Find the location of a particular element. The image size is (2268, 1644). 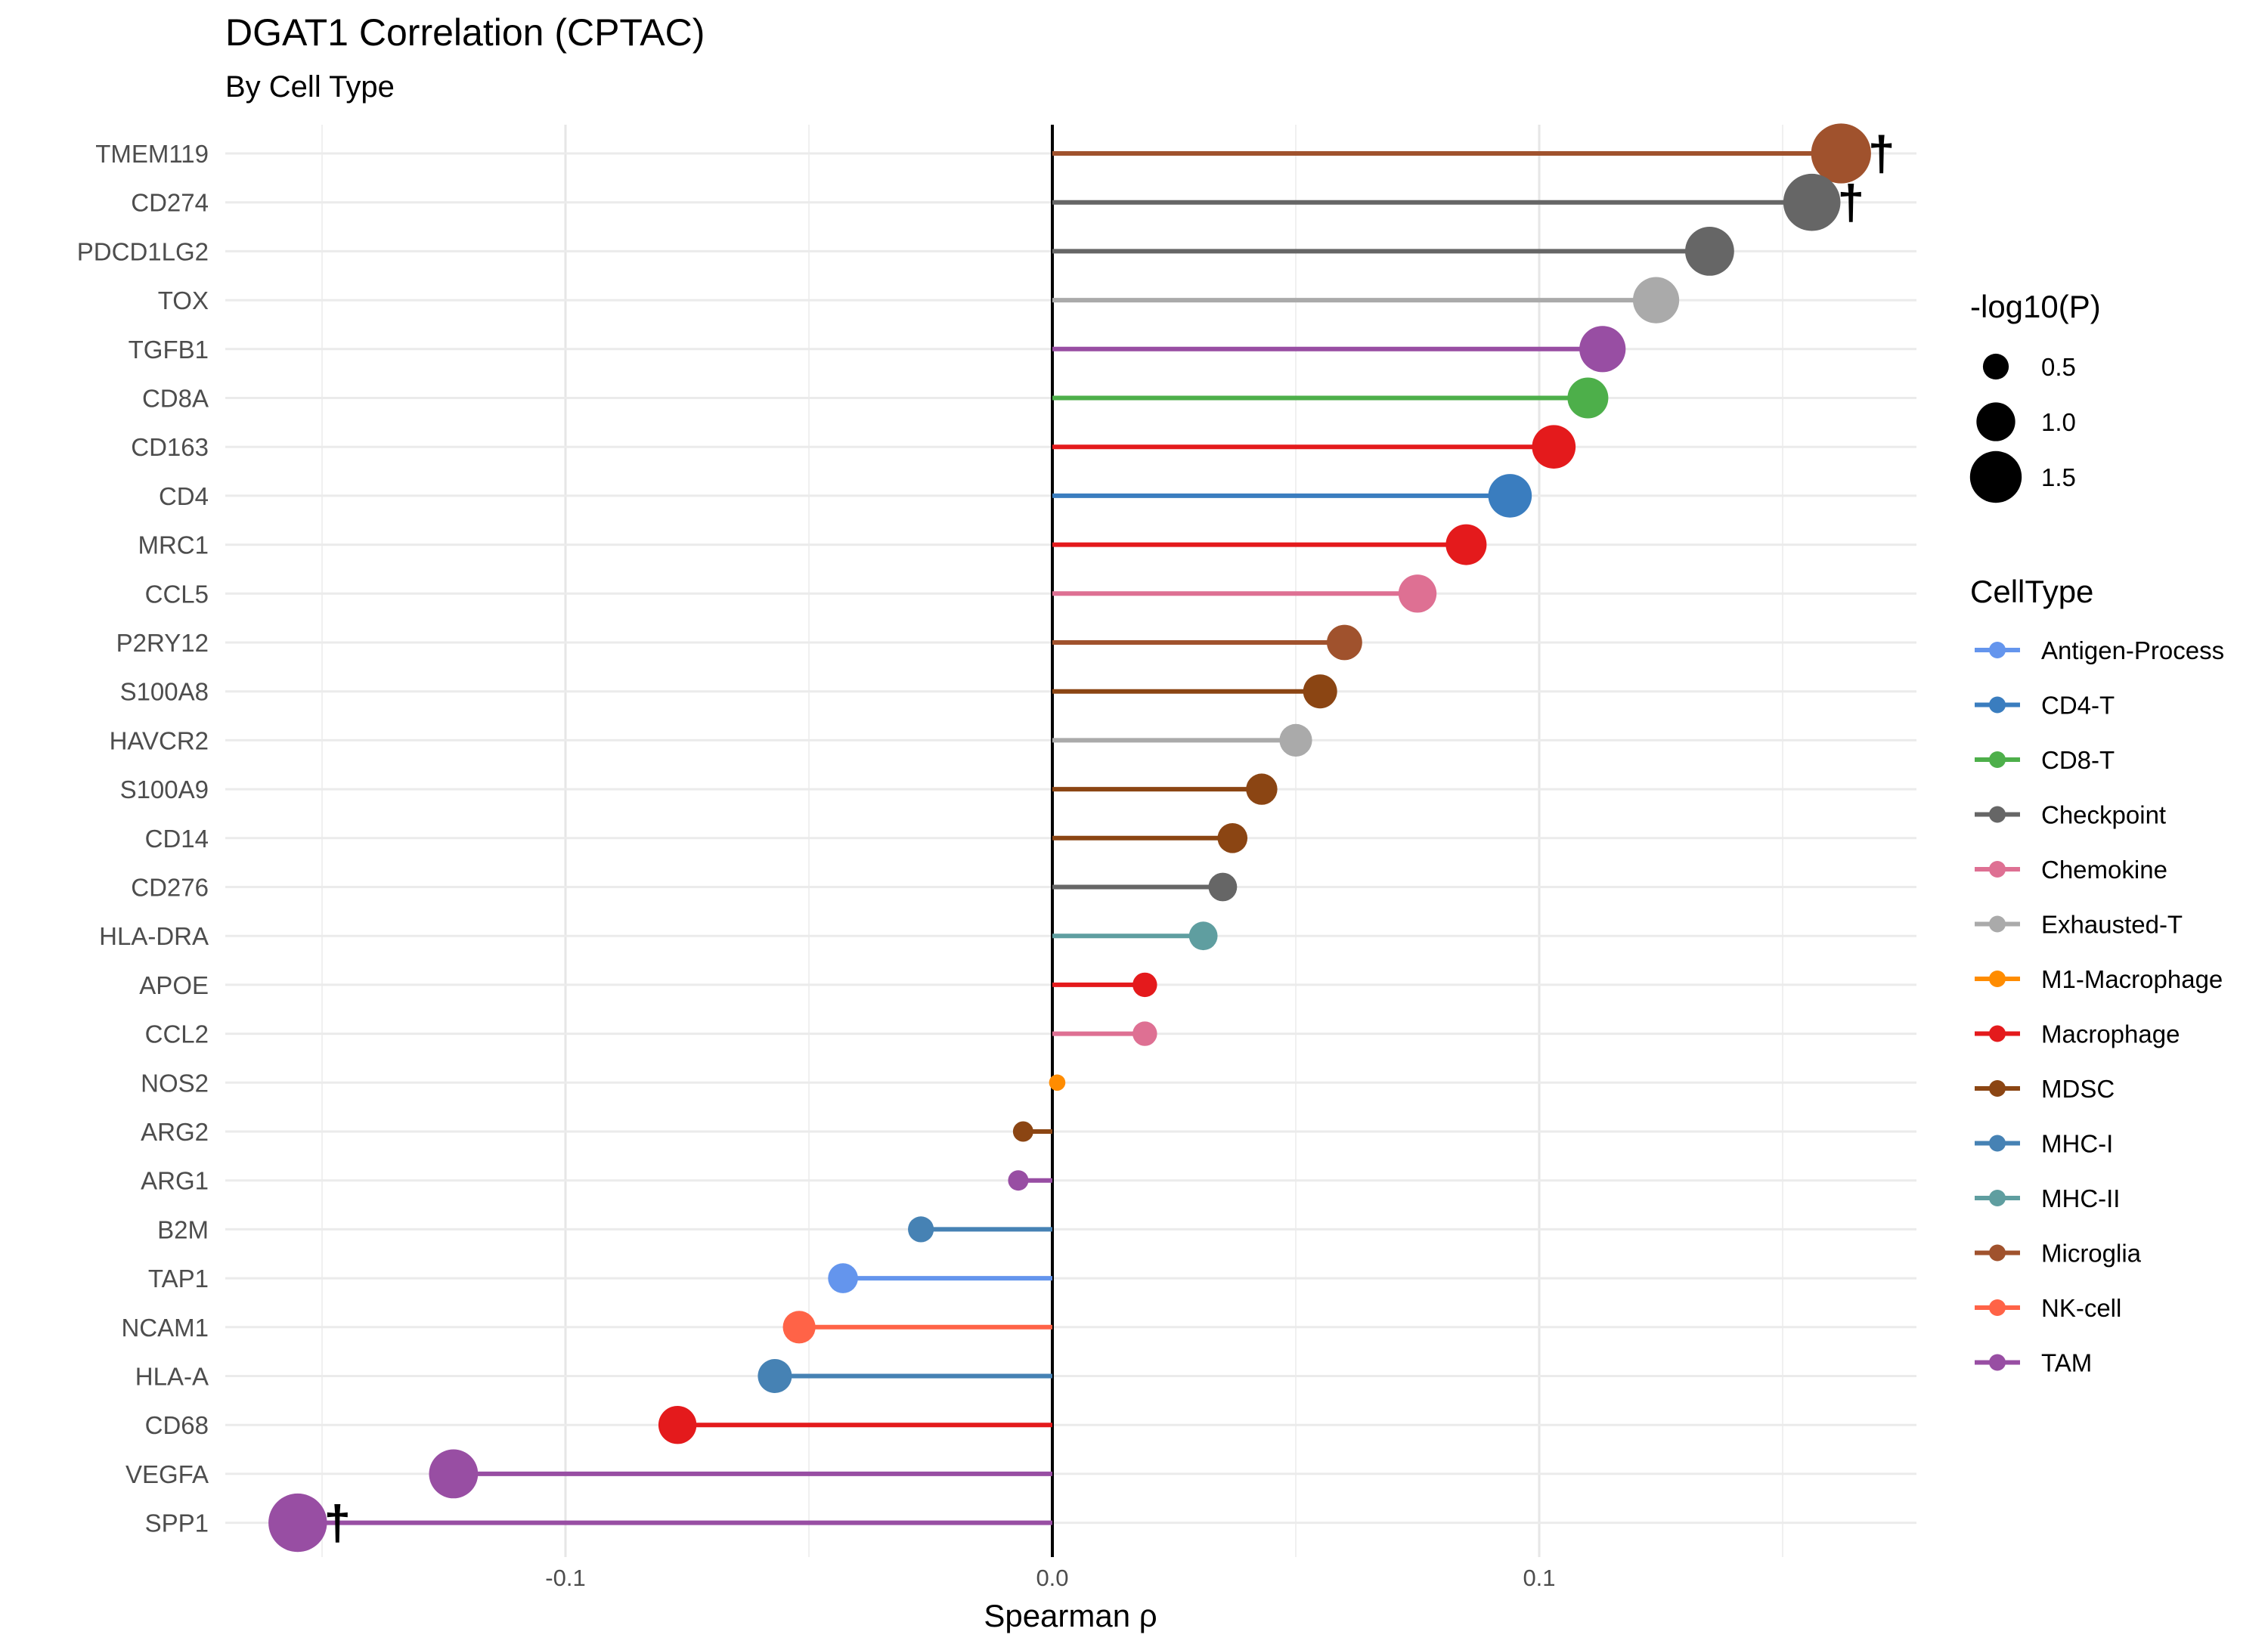

y-tick-label: HLA-A is located at coordinates (172, 1377).